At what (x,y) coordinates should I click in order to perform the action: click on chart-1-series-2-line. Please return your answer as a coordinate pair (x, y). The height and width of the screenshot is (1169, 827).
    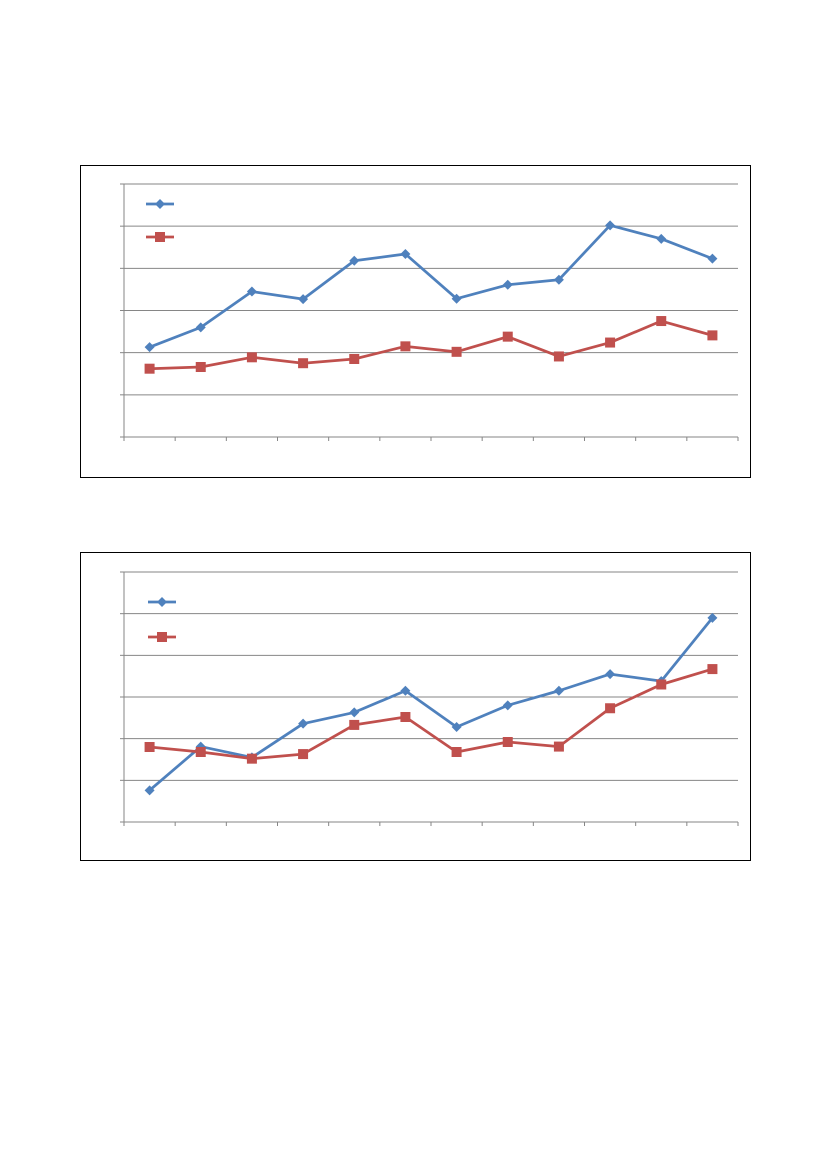
    Looking at the image, I should click on (431, 345).